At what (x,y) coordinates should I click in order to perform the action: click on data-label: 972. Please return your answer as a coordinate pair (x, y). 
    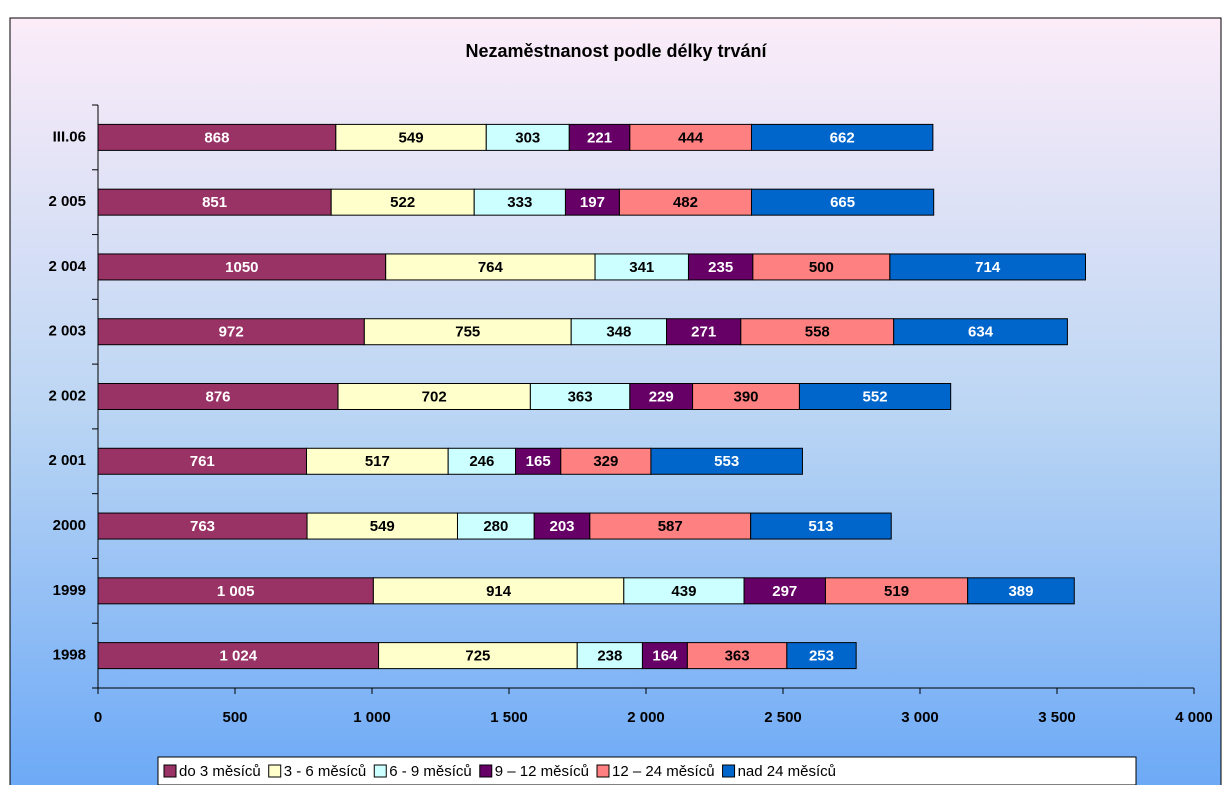
    Looking at the image, I should click on (231, 332).